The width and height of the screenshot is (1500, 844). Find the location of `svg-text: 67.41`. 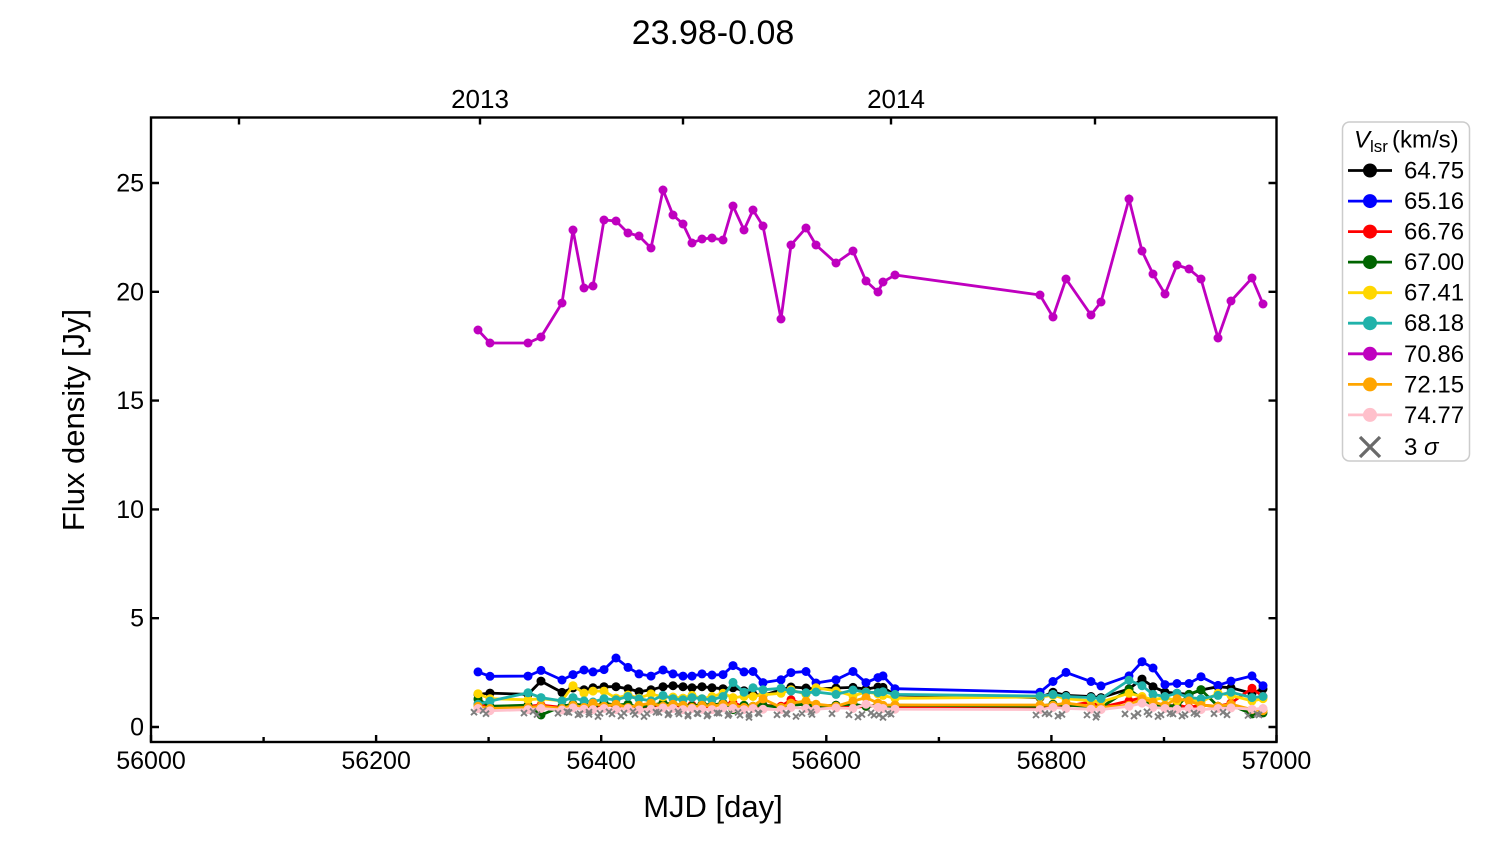

svg-text: 67.41 is located at coordinates (1434, 293).